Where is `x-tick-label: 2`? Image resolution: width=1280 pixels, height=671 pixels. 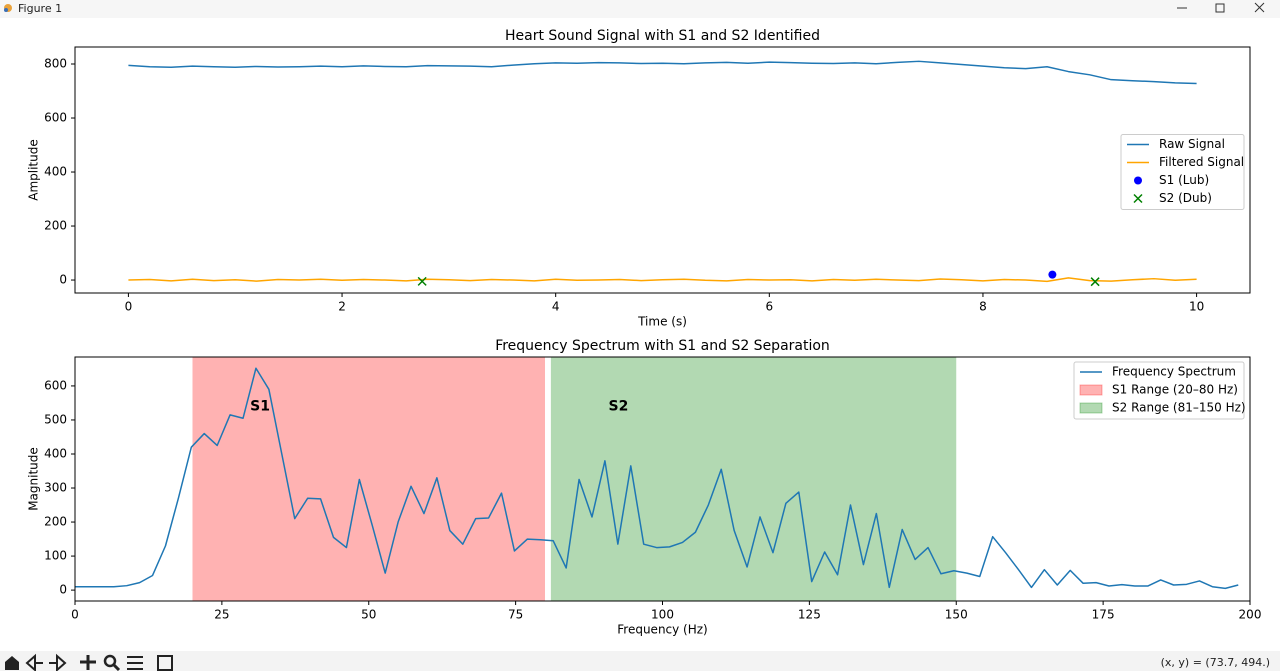
x-tick-label: 2 is located at coordinates (342, 307).